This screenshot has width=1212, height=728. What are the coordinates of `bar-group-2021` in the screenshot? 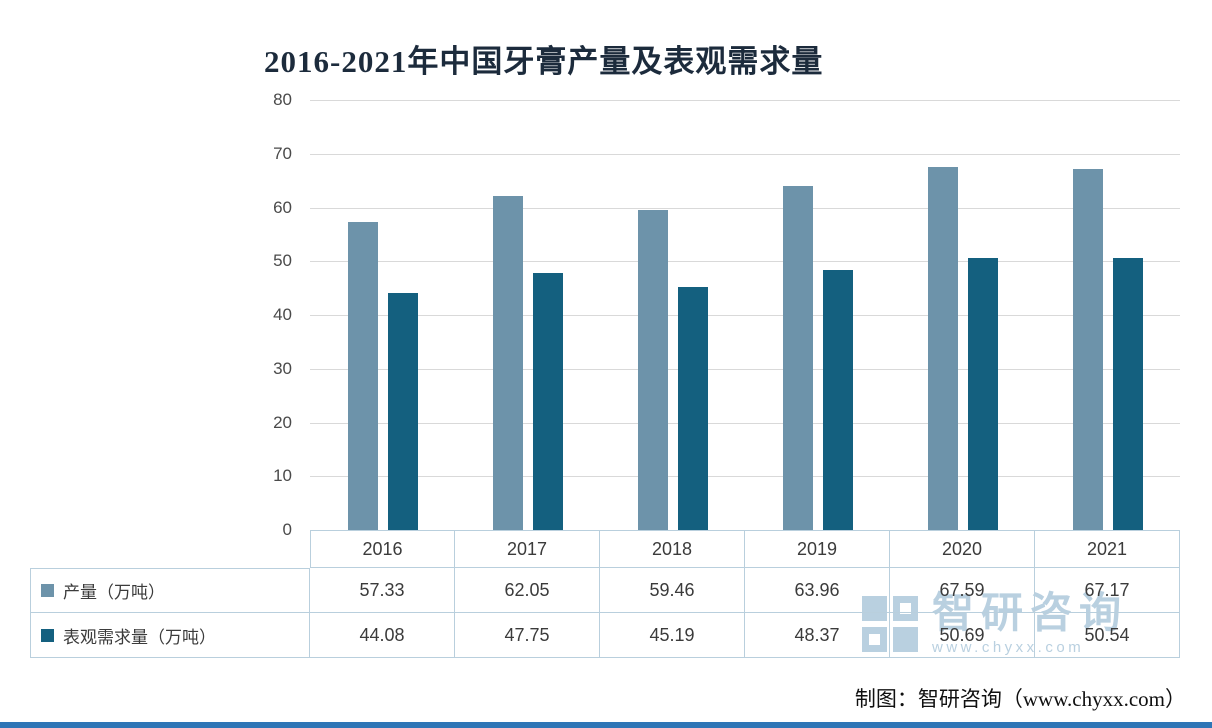 It's located at (1107, 315).